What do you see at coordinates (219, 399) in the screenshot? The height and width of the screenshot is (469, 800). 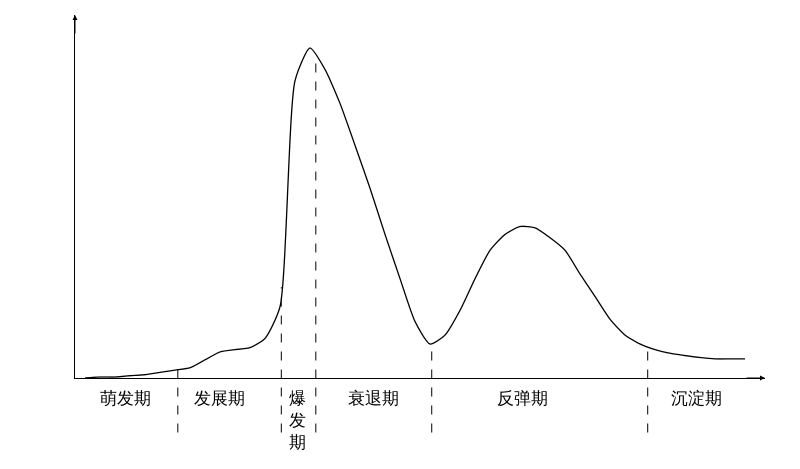 I see `text: 发展期` at bounding box center [219, 399].